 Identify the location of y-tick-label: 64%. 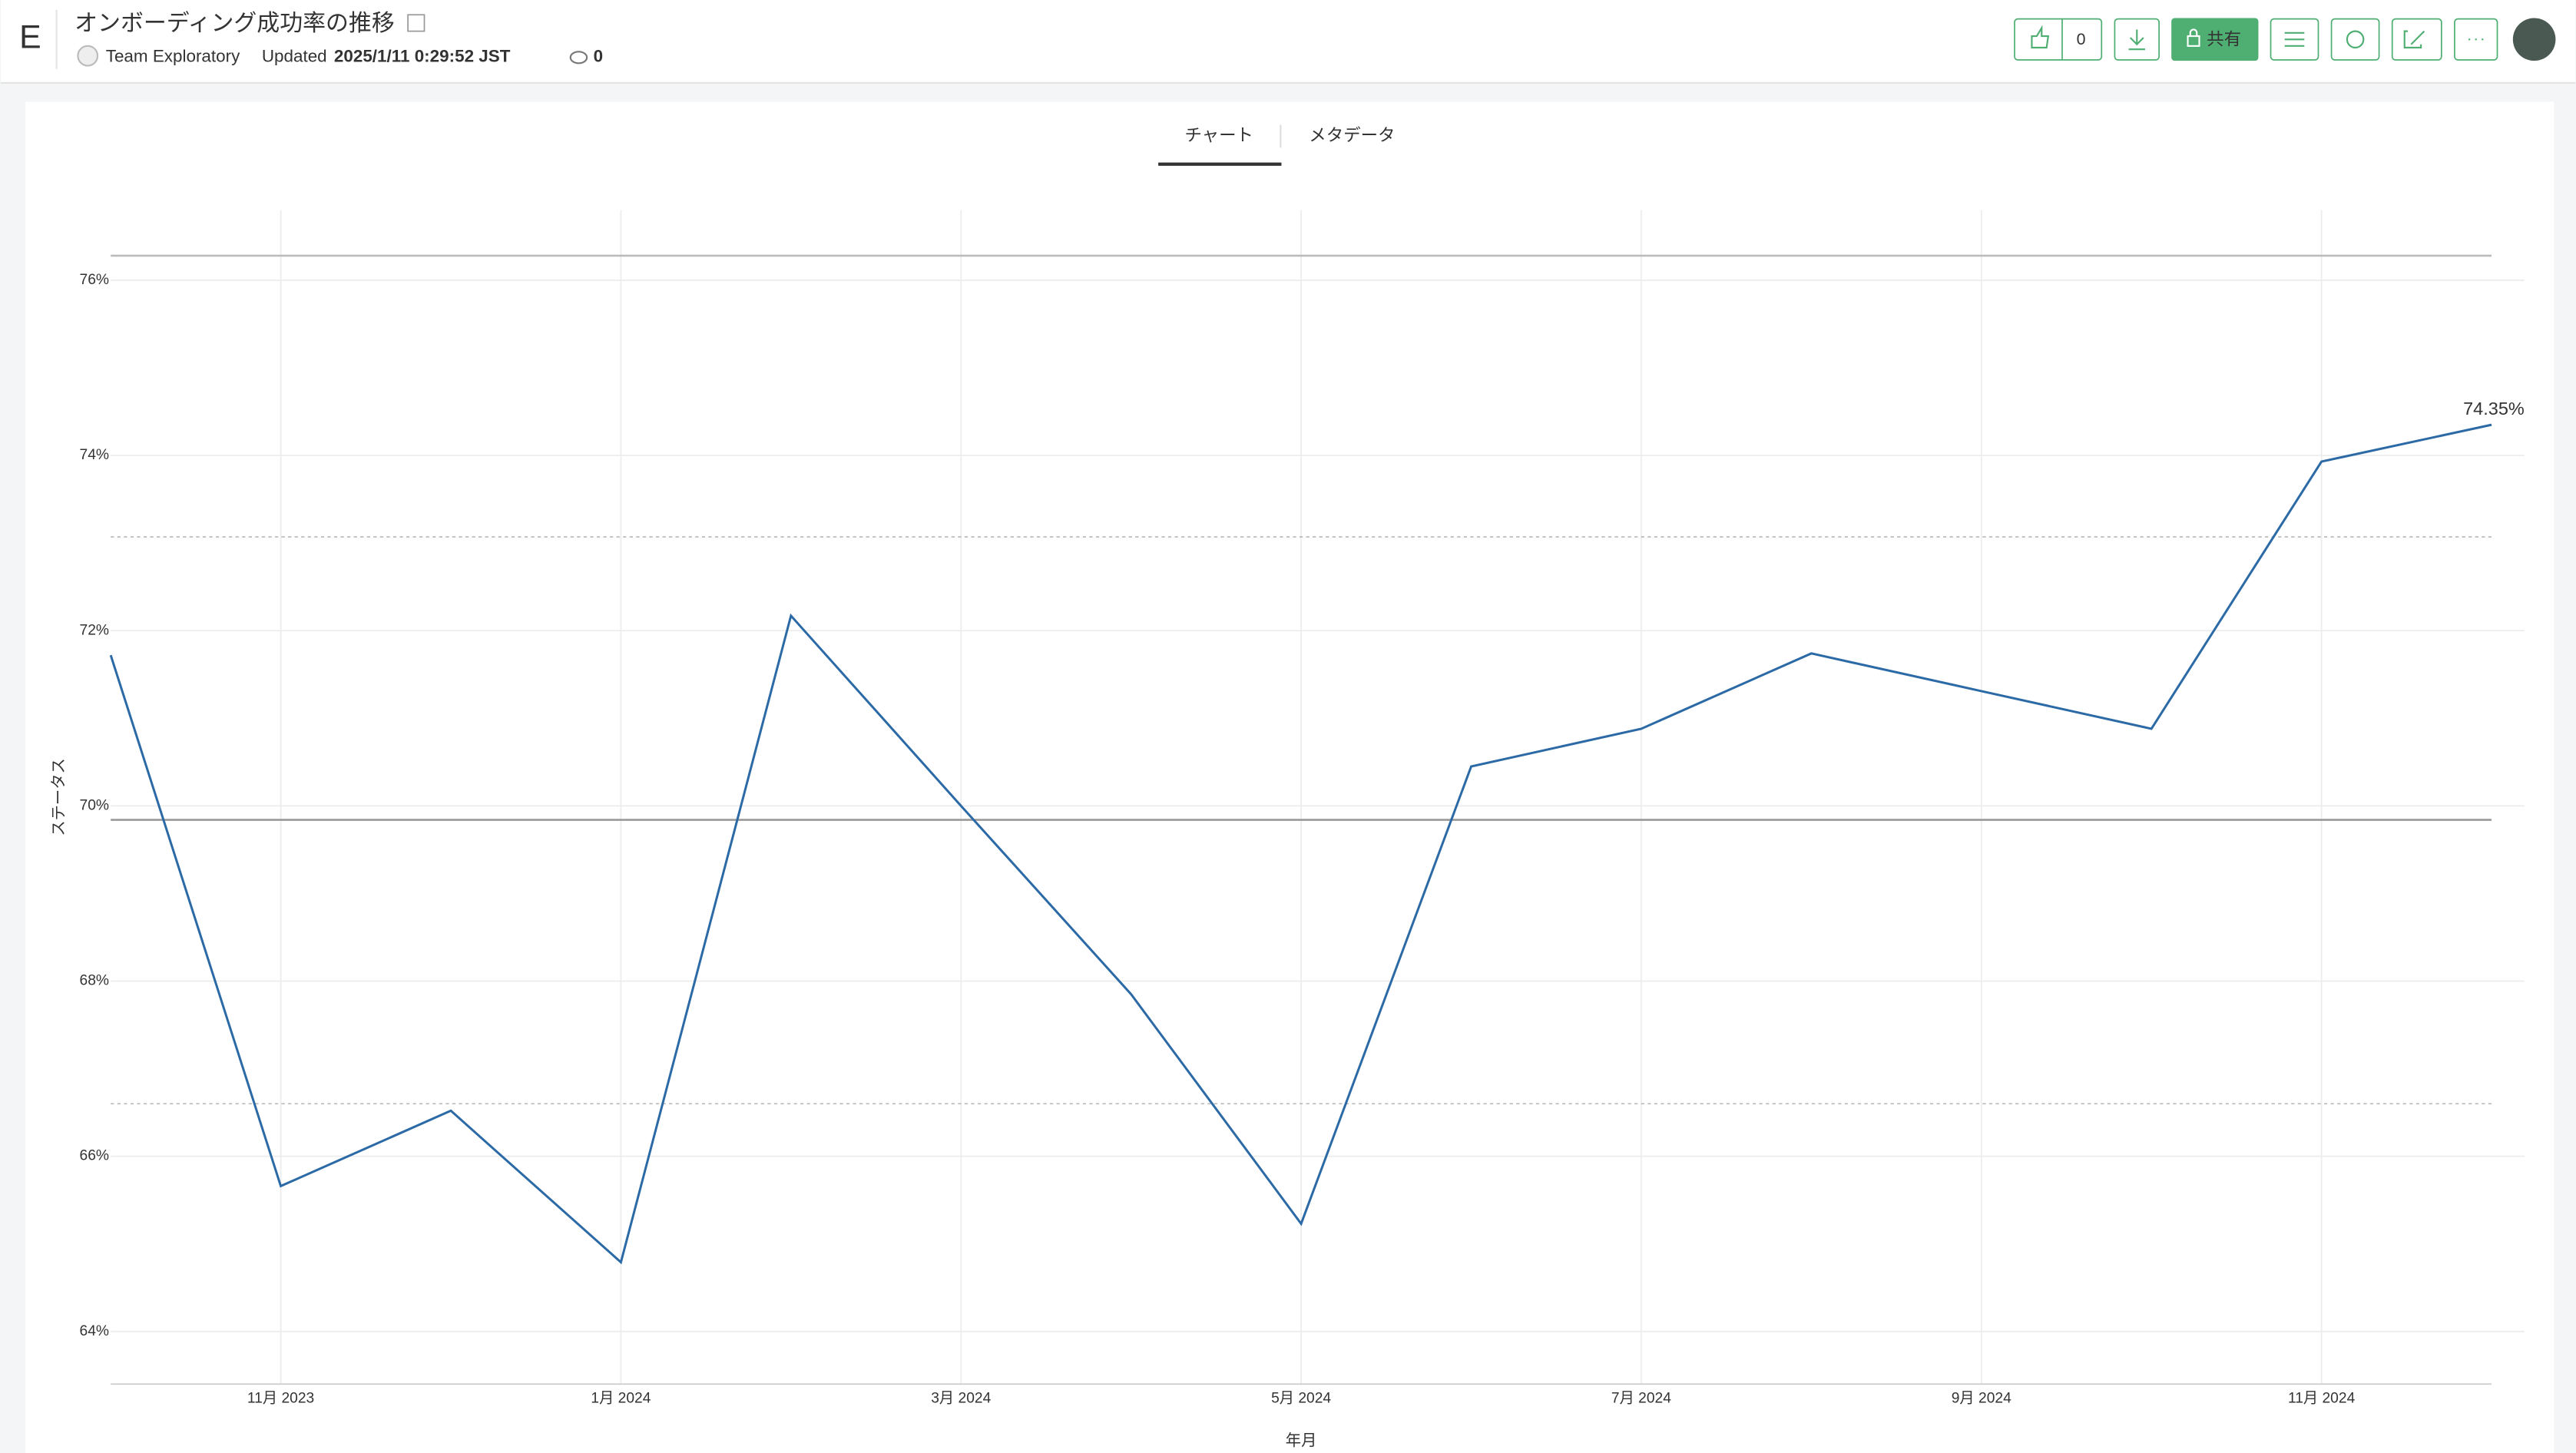
(94, 1331).